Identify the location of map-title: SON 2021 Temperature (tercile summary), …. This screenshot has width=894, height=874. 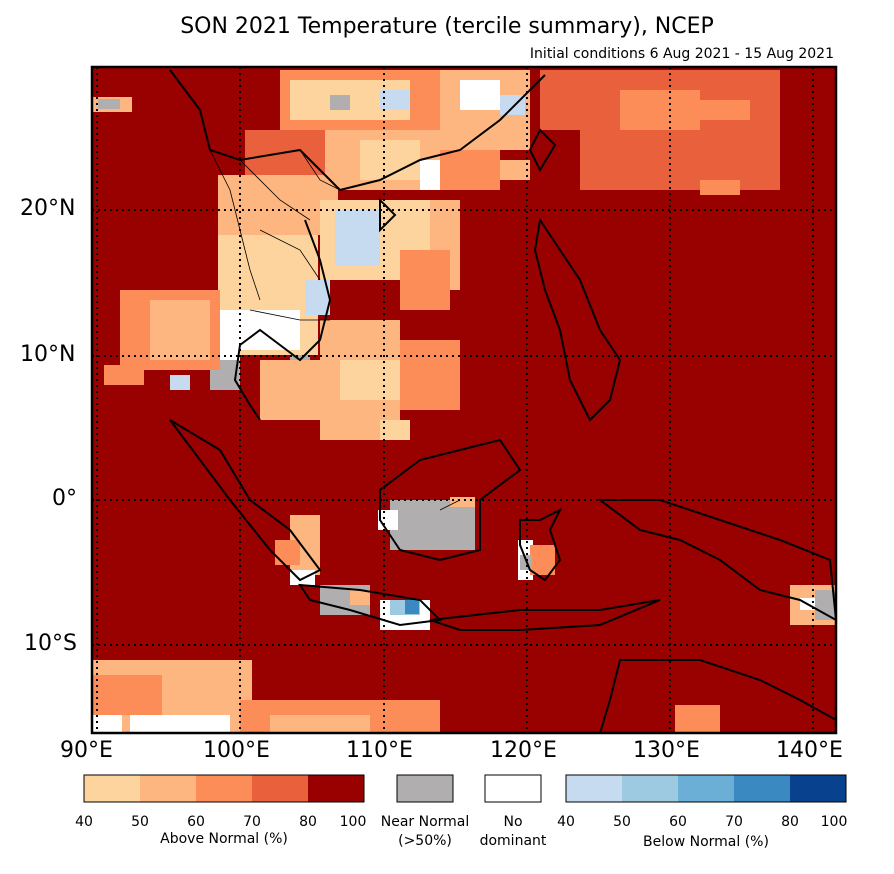
(447, 26).